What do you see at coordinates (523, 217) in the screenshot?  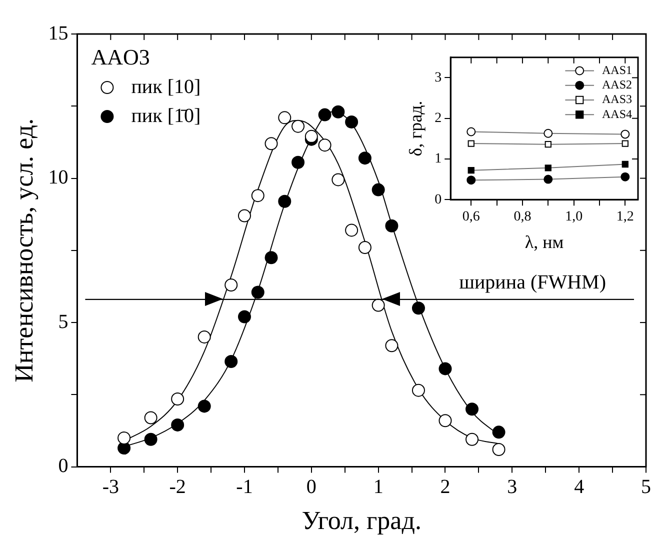 I see `x-tick-label: 0,8` at bounding box center [523, 217].